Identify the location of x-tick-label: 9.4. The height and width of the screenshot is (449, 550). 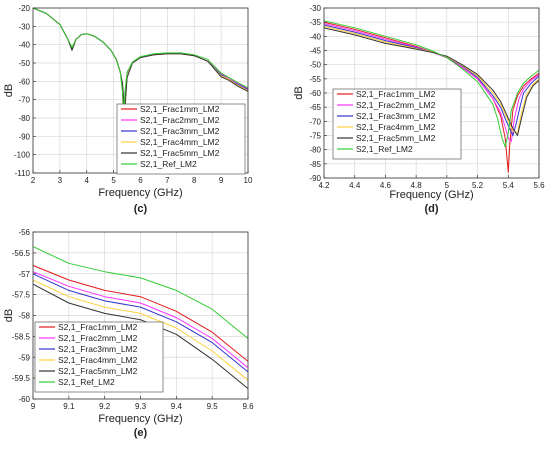
(177, 406).